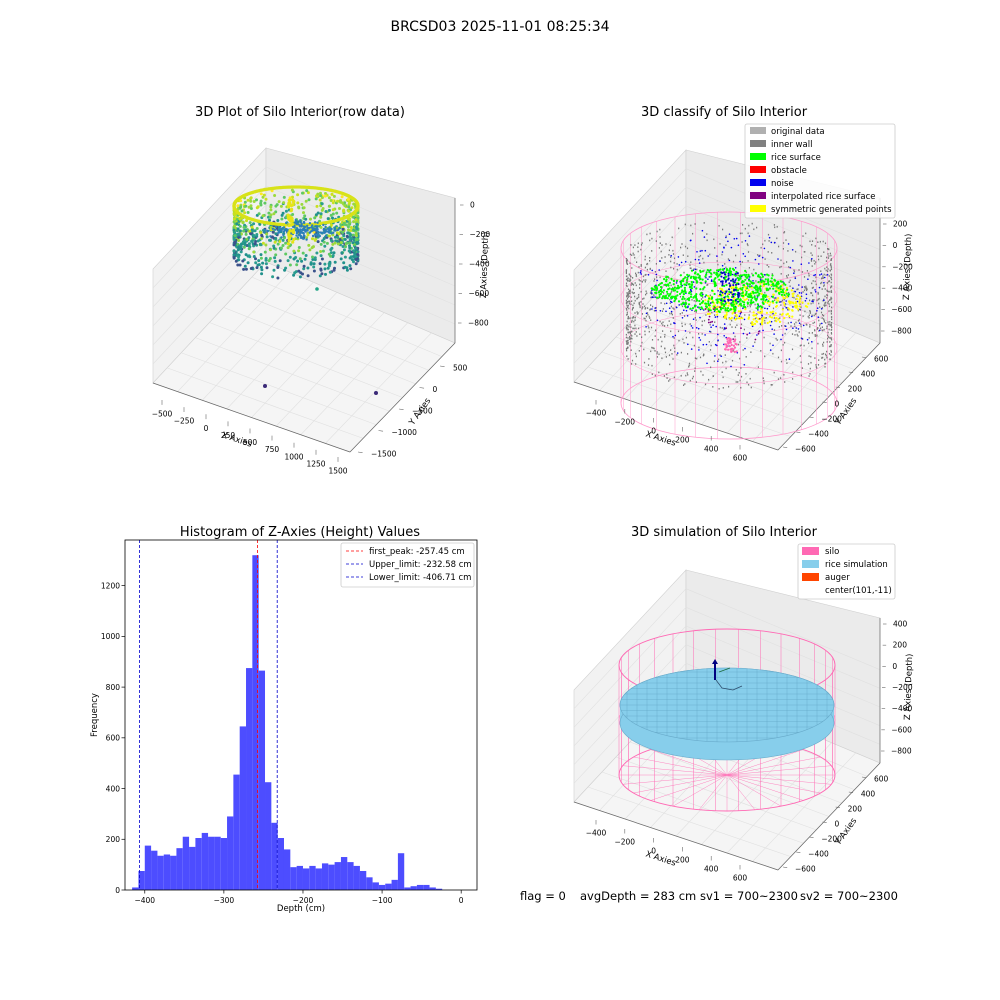 This screenshot has height=1000, width=1000. Describe the element at coordinates (846, 571) in the screenshot. I see `legend-frame` at that location.